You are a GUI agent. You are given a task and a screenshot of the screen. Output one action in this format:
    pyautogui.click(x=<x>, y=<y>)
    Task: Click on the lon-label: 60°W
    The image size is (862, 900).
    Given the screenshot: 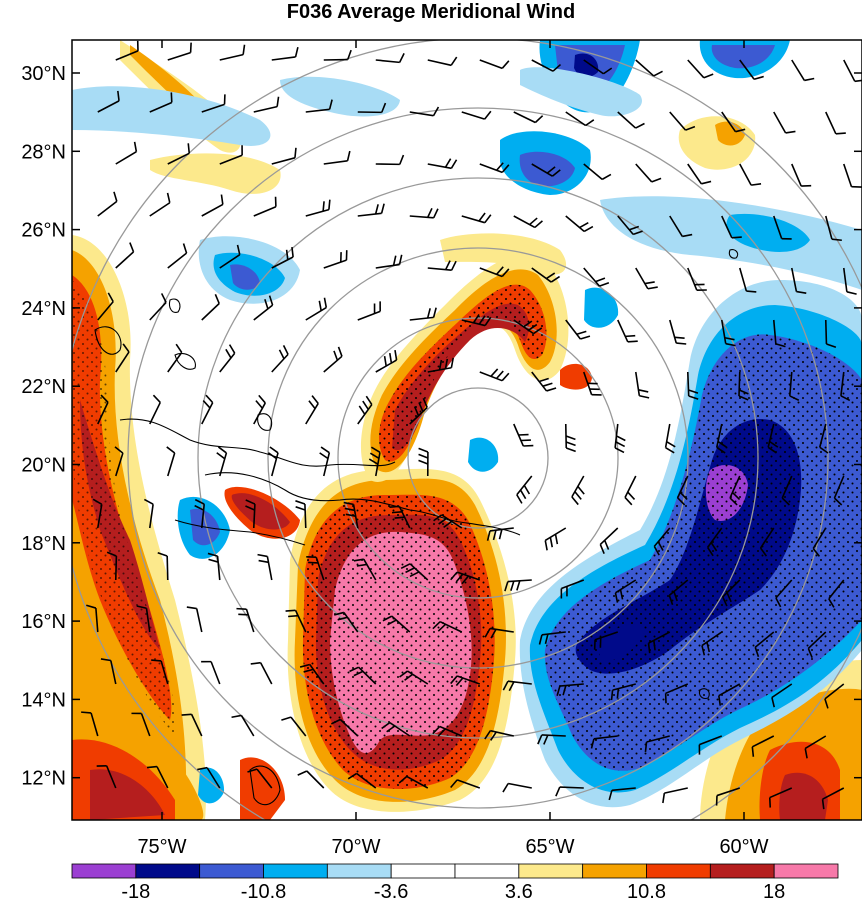 What is the action you would take?
    pyautogui.click(x=743, y=847)
    